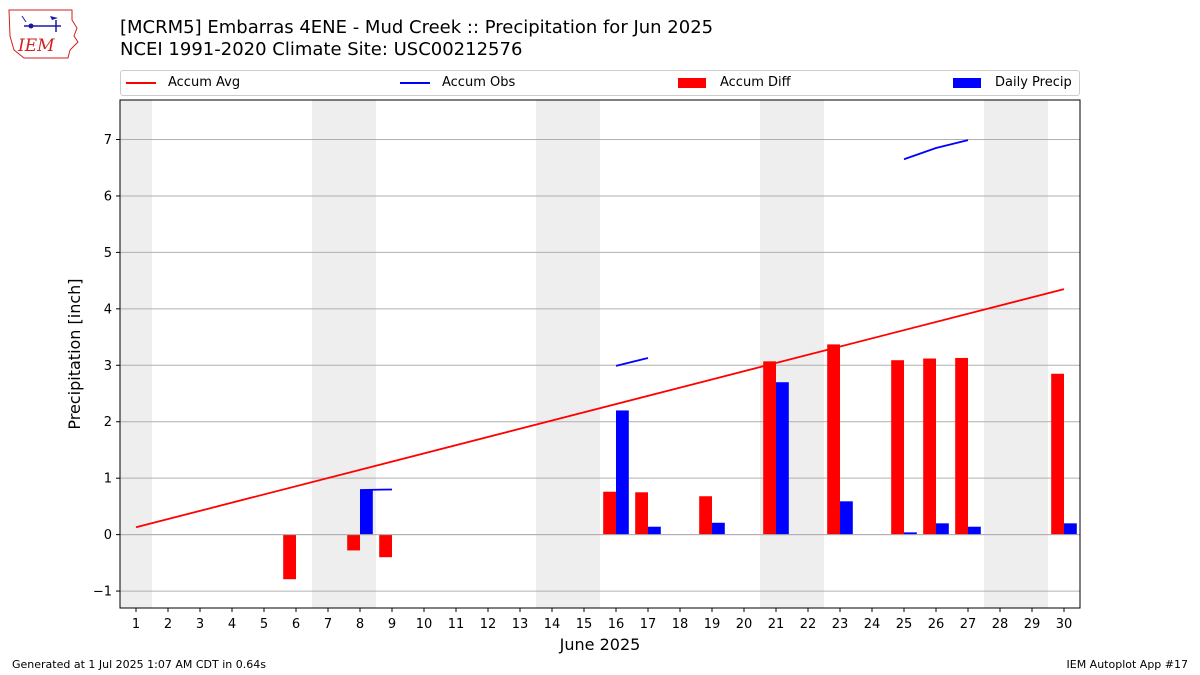  What do you see at coordinates (1032, 624) in the screenshot?
I see `x-tick-label: 29` at bounding box center [1032, 624].